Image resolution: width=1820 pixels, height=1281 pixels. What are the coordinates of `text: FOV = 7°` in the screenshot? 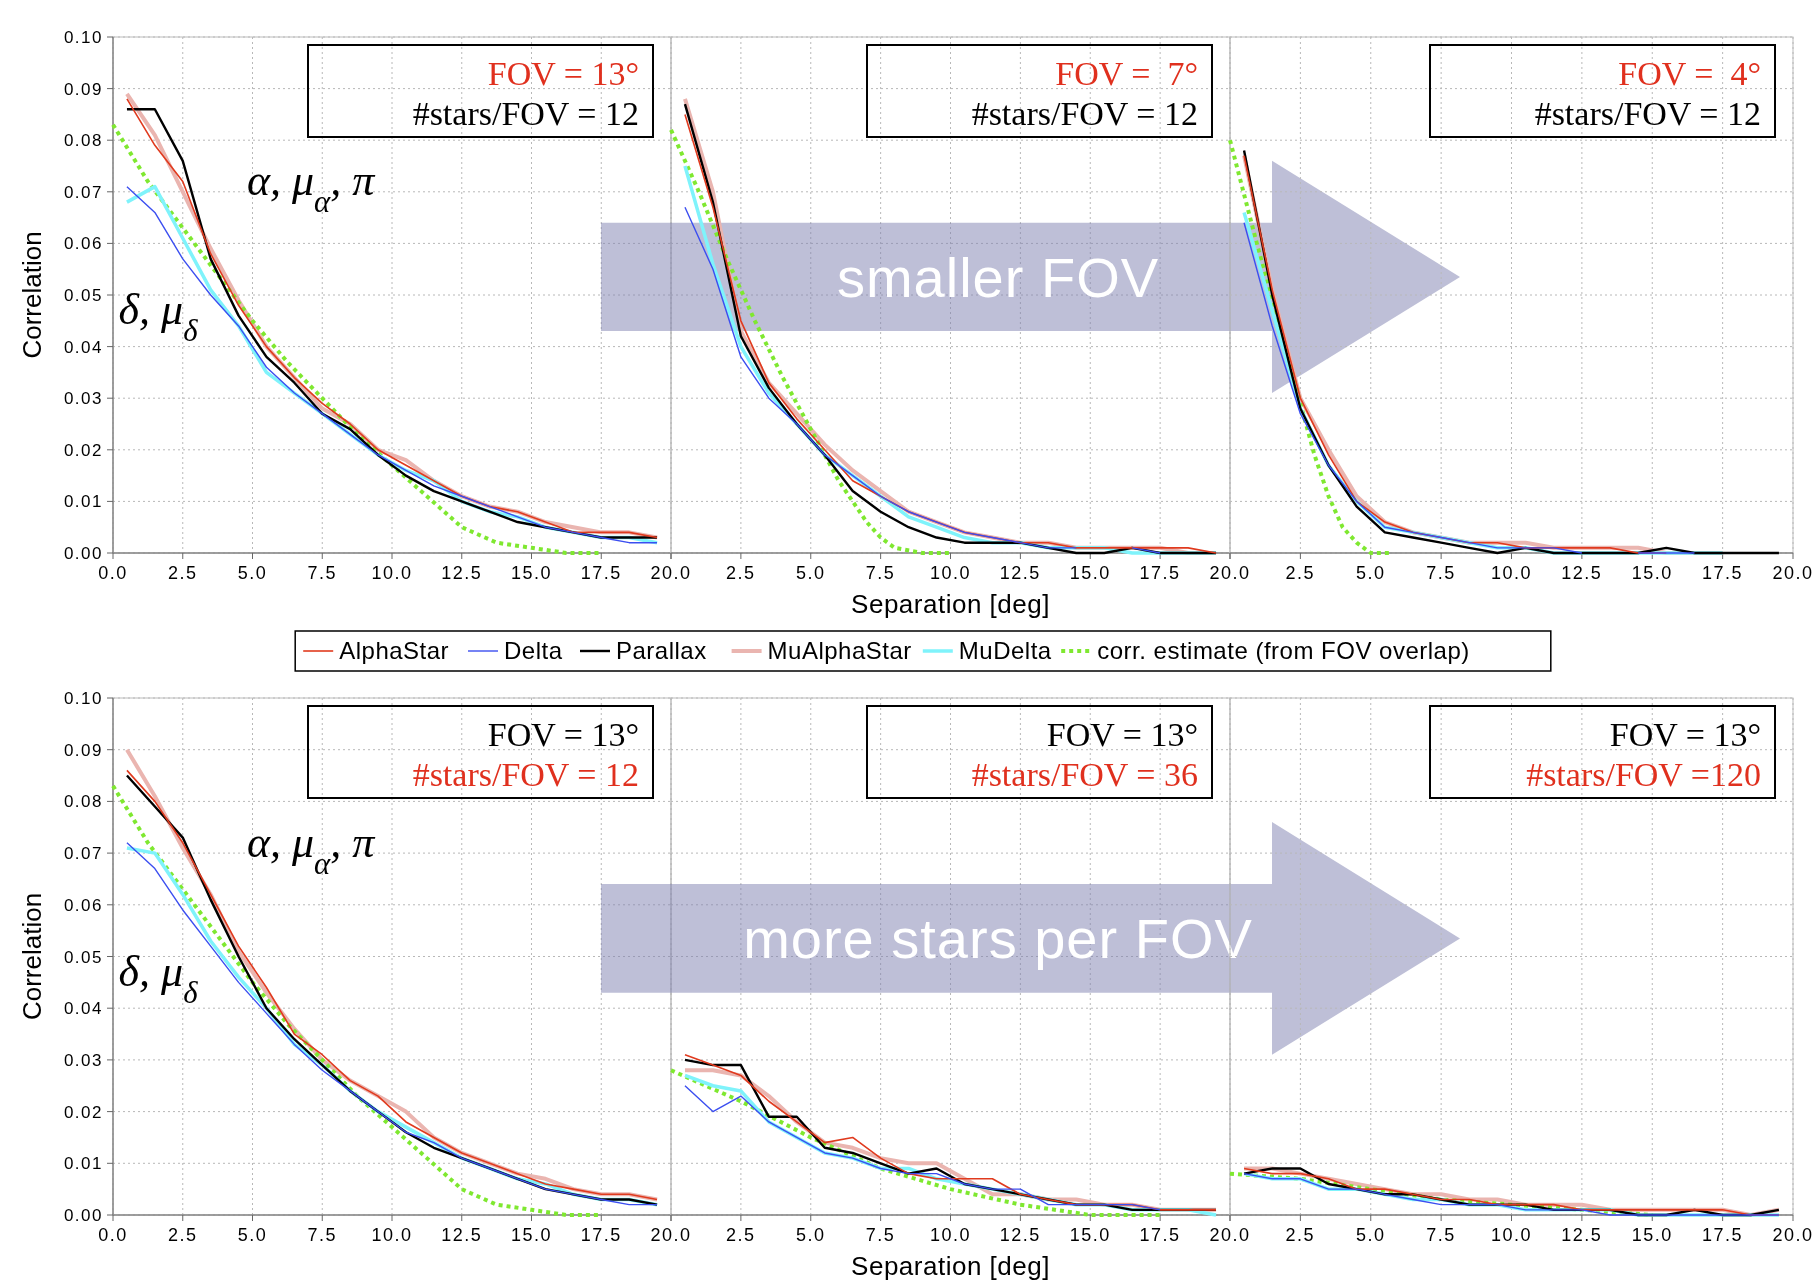 It's located at (1126, 73).